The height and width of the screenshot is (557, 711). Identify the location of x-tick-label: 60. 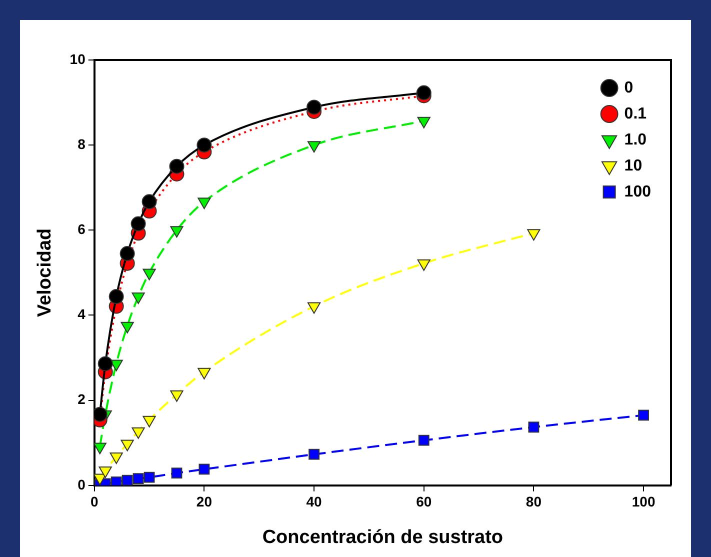
(424, 502).